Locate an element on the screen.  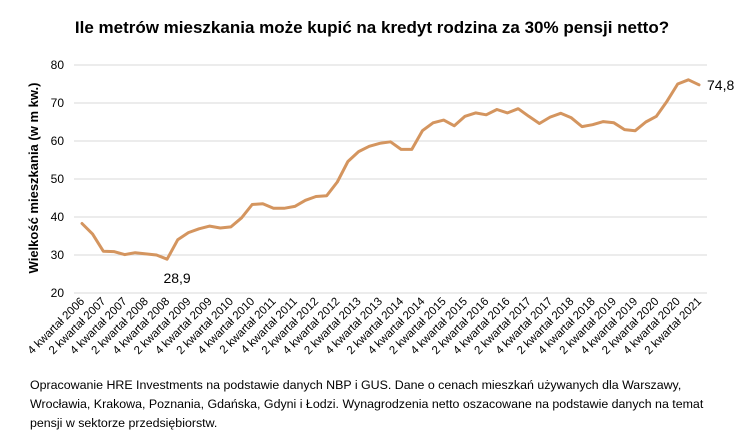
y-tick-label: 80 is located at coordinates (58, 65).